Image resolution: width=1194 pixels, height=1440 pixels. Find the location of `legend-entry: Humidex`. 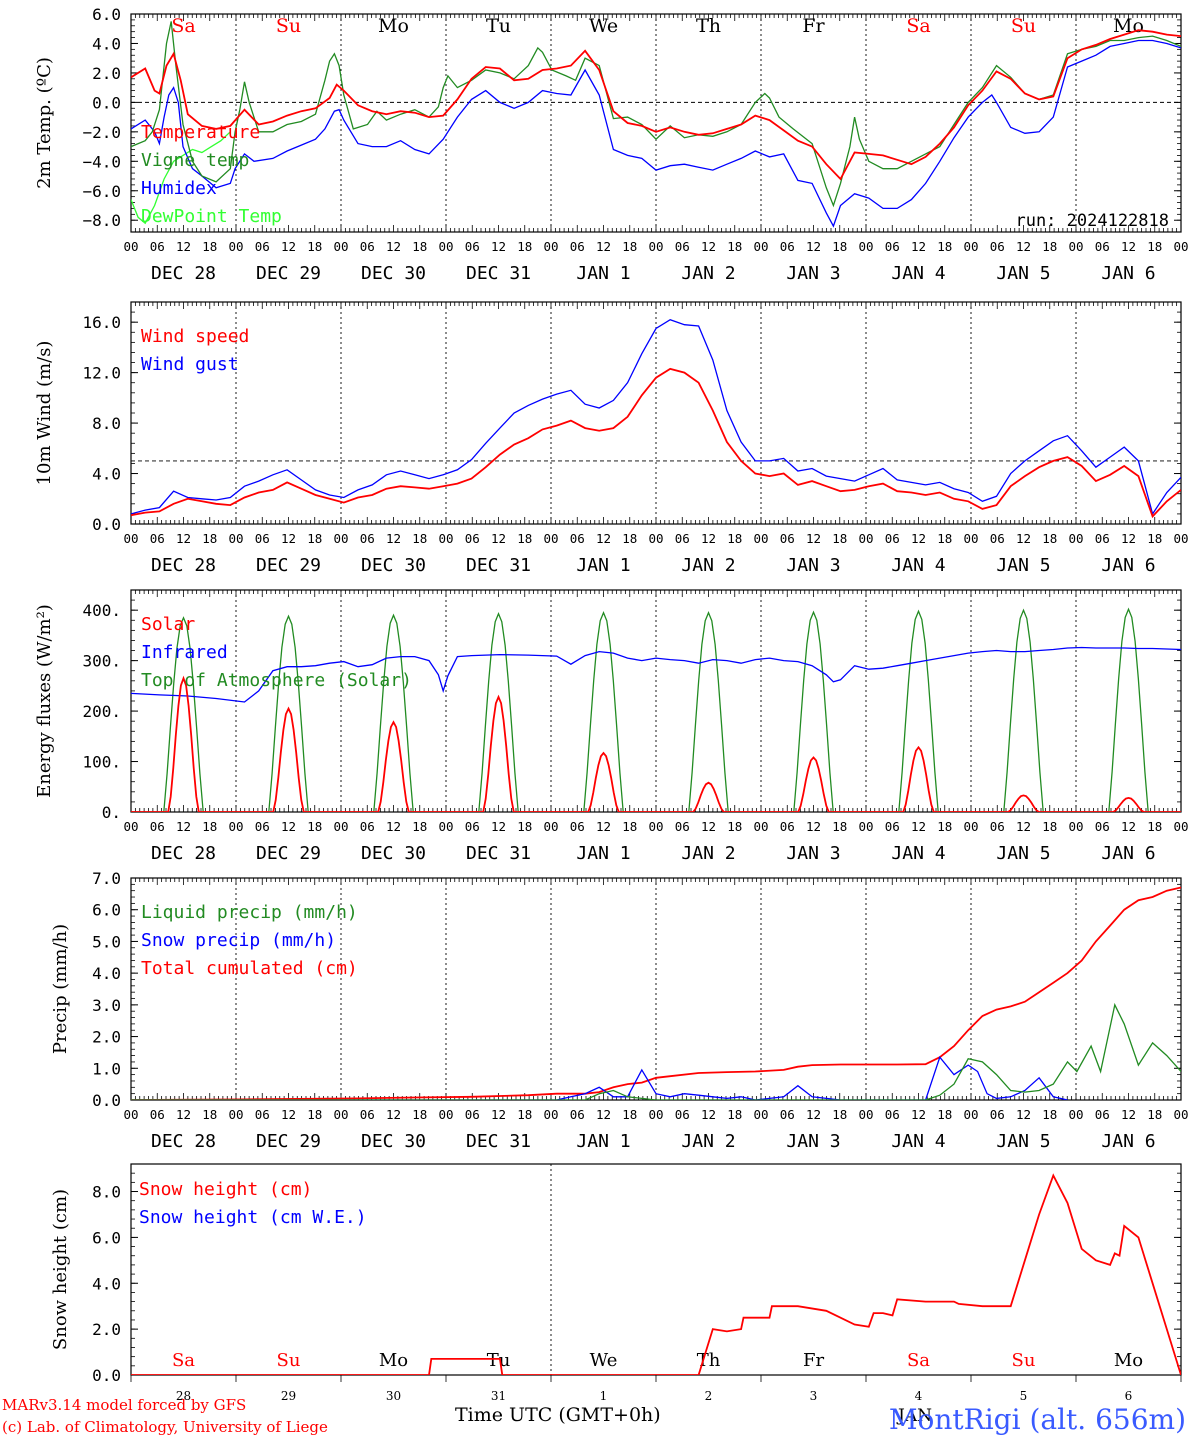

legend-entry: Humidex is located at coordinates (179, 188).